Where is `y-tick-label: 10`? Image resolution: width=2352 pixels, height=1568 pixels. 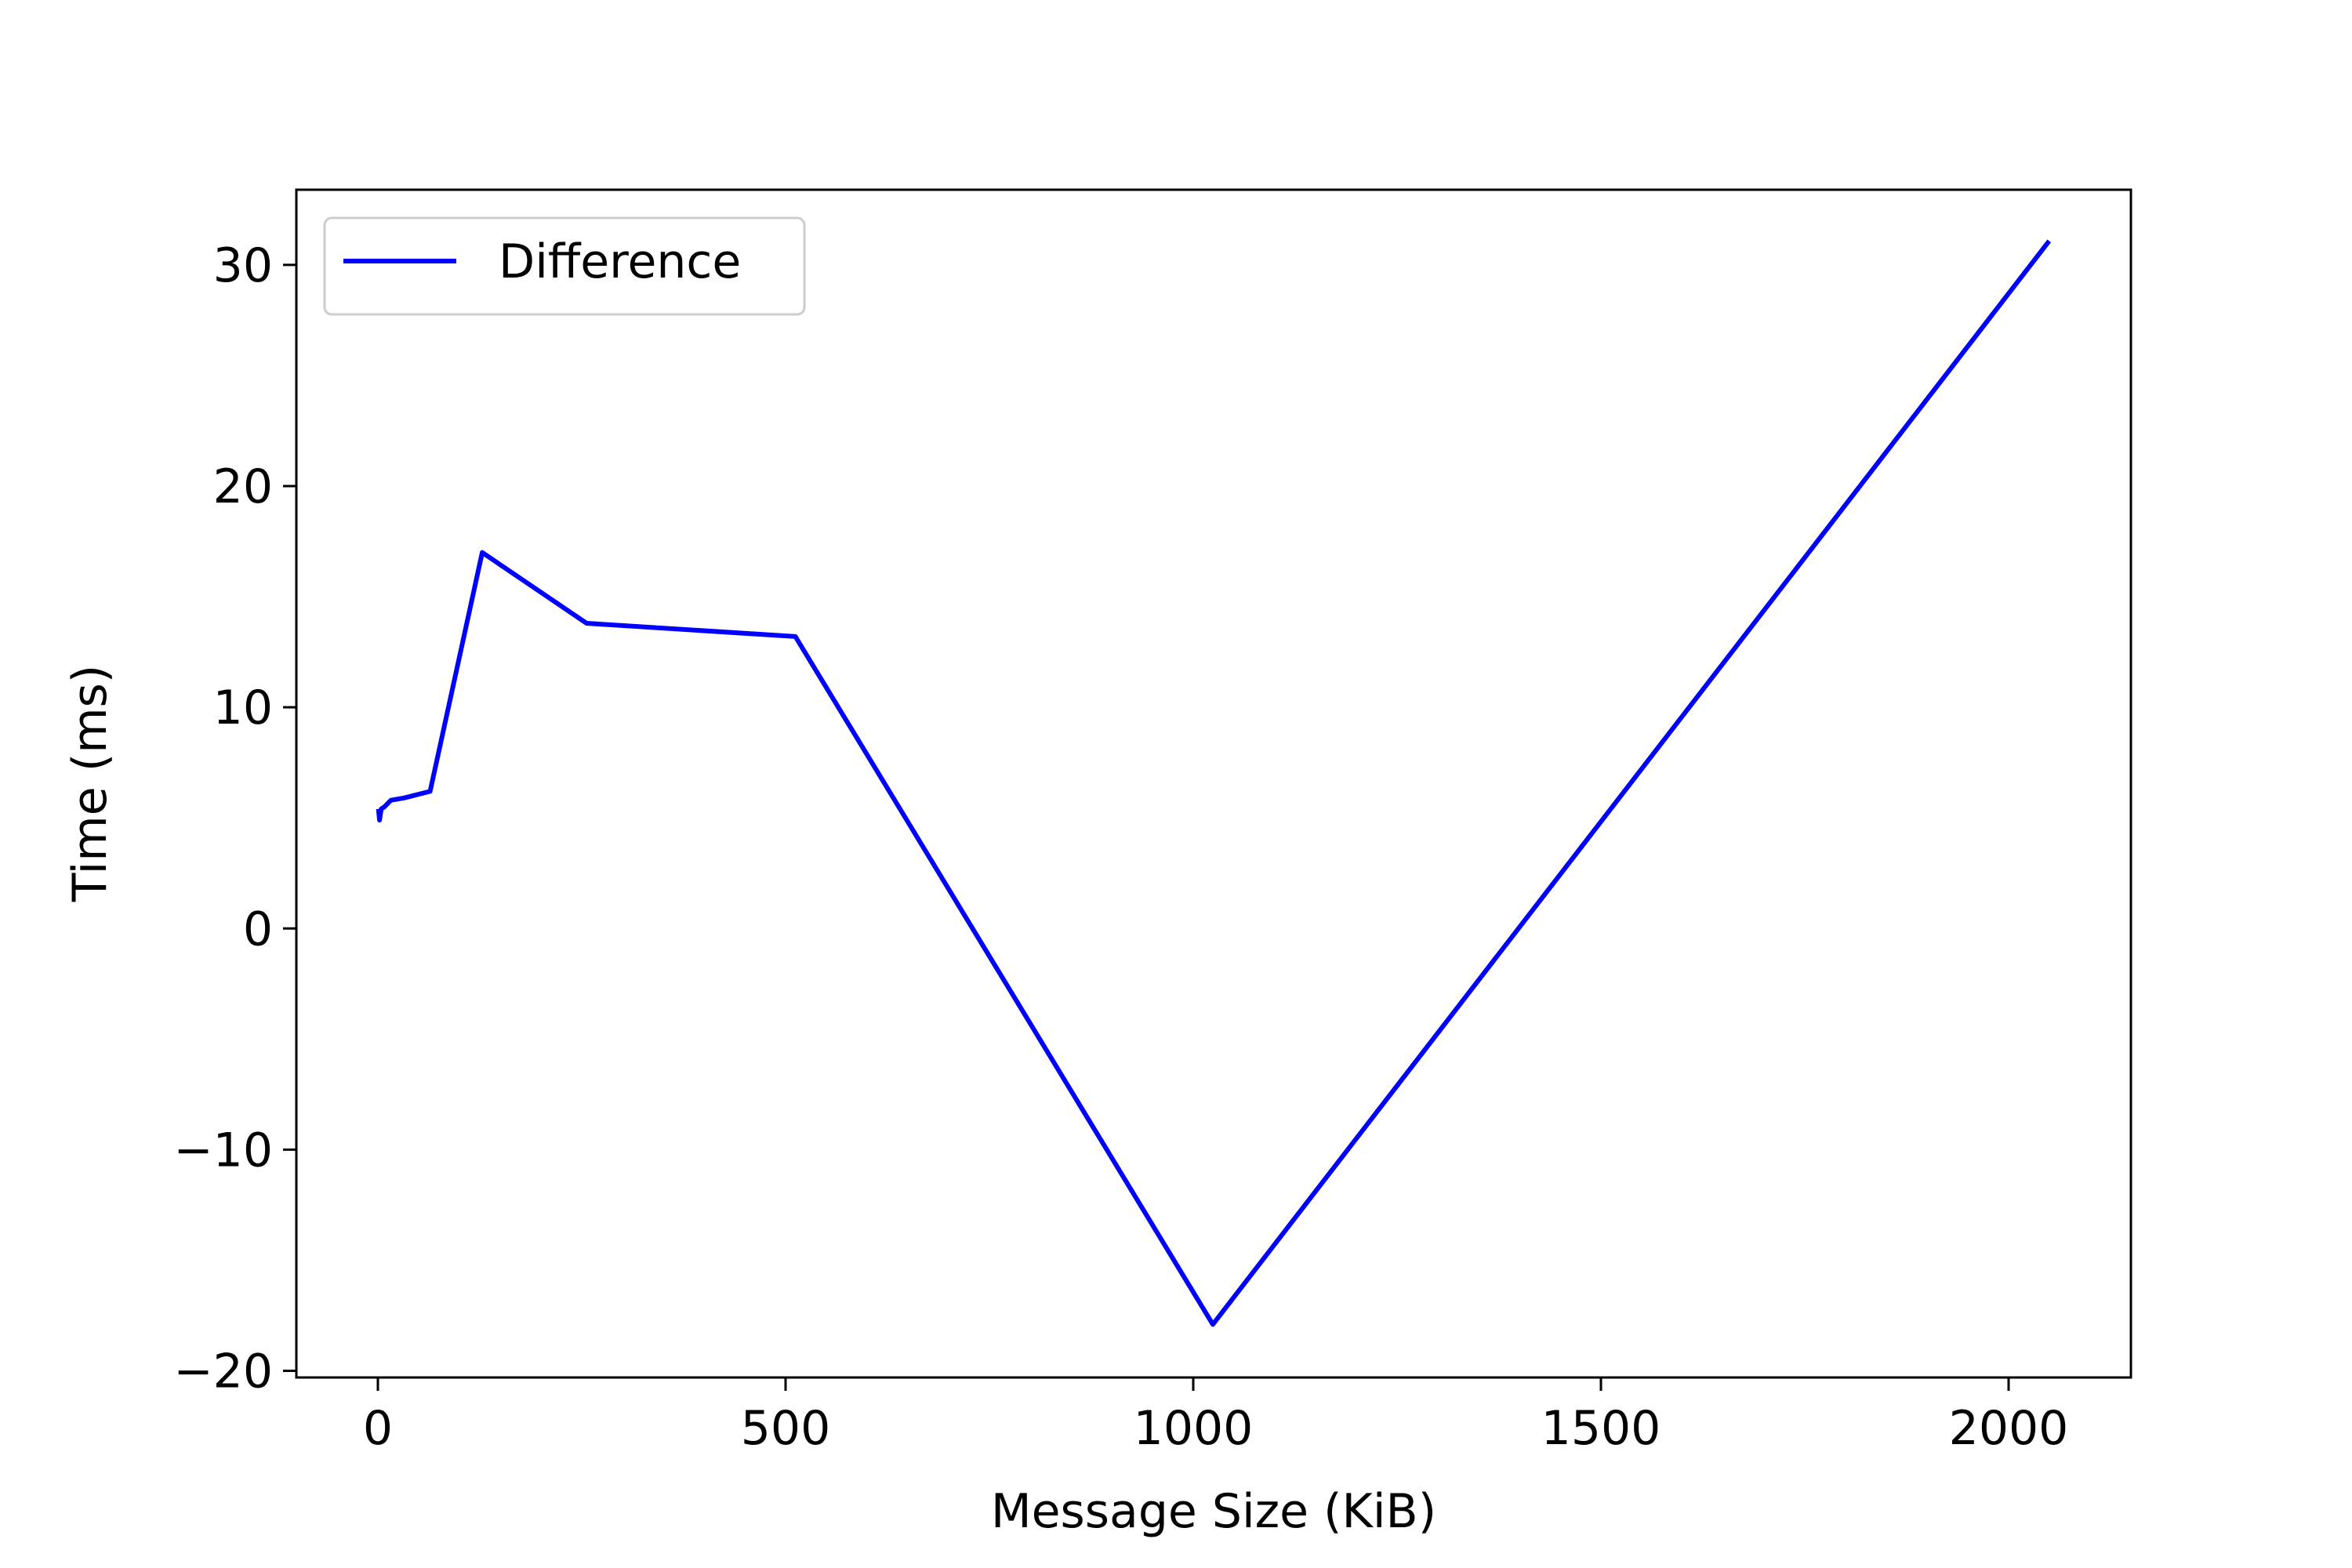
y-tick-label: 10 is located at coordinates (243, 708).